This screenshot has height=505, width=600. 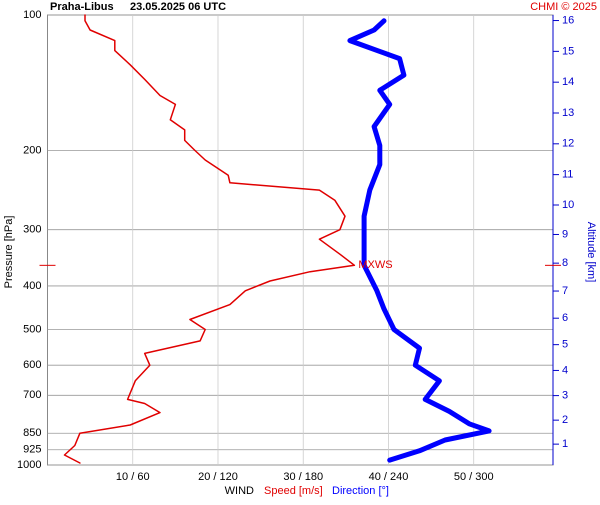 I want to click on y2-axis-label: Altitude [km], so click(x=591, y=252).